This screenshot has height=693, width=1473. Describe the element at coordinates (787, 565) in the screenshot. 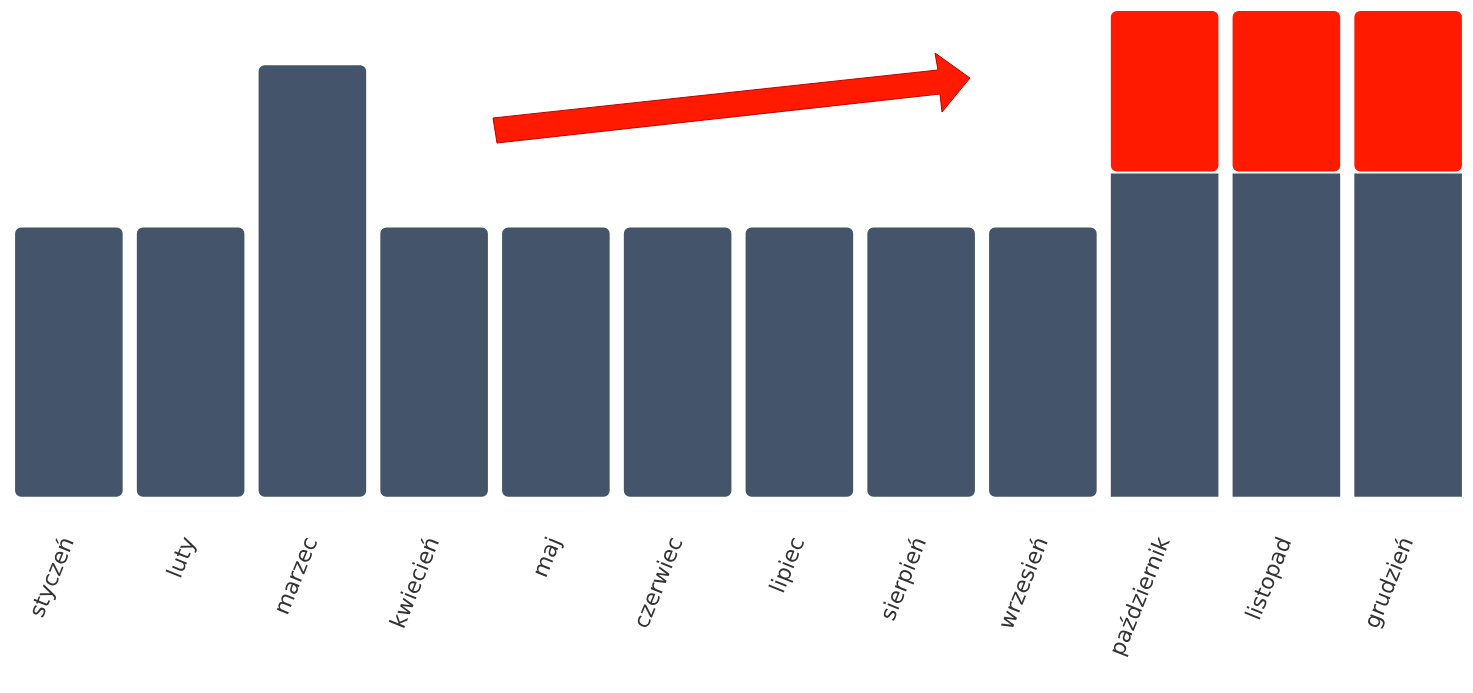

I see `x-tick-label: lipiec` at that location.